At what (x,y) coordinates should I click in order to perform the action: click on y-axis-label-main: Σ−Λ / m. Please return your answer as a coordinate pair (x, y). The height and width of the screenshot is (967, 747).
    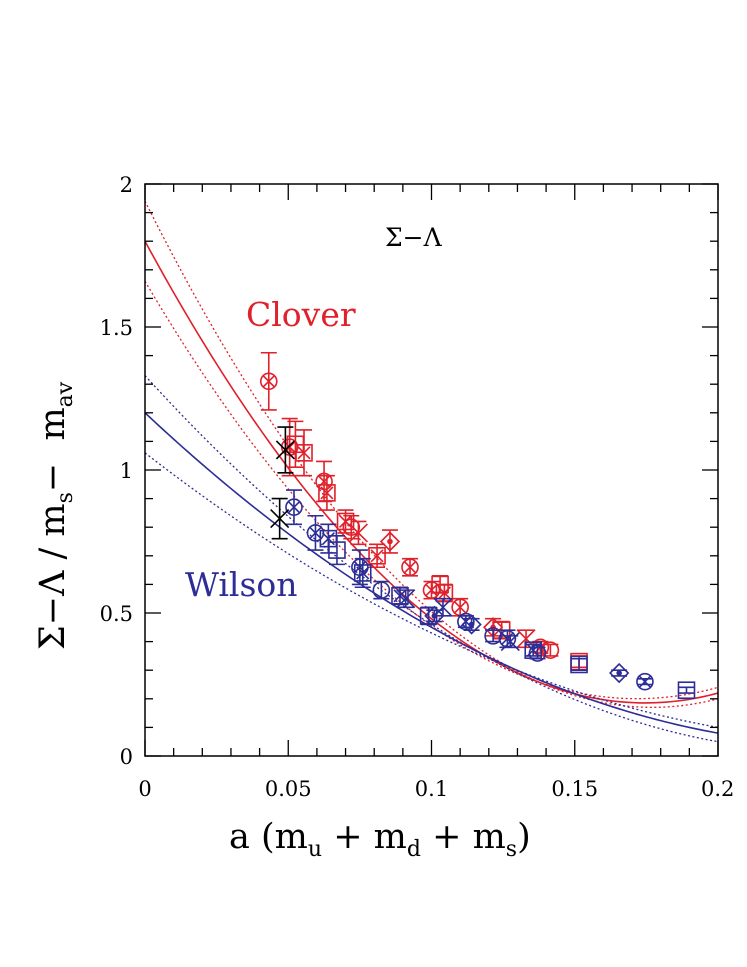
    Looking at the image, I should click on (53, 576).